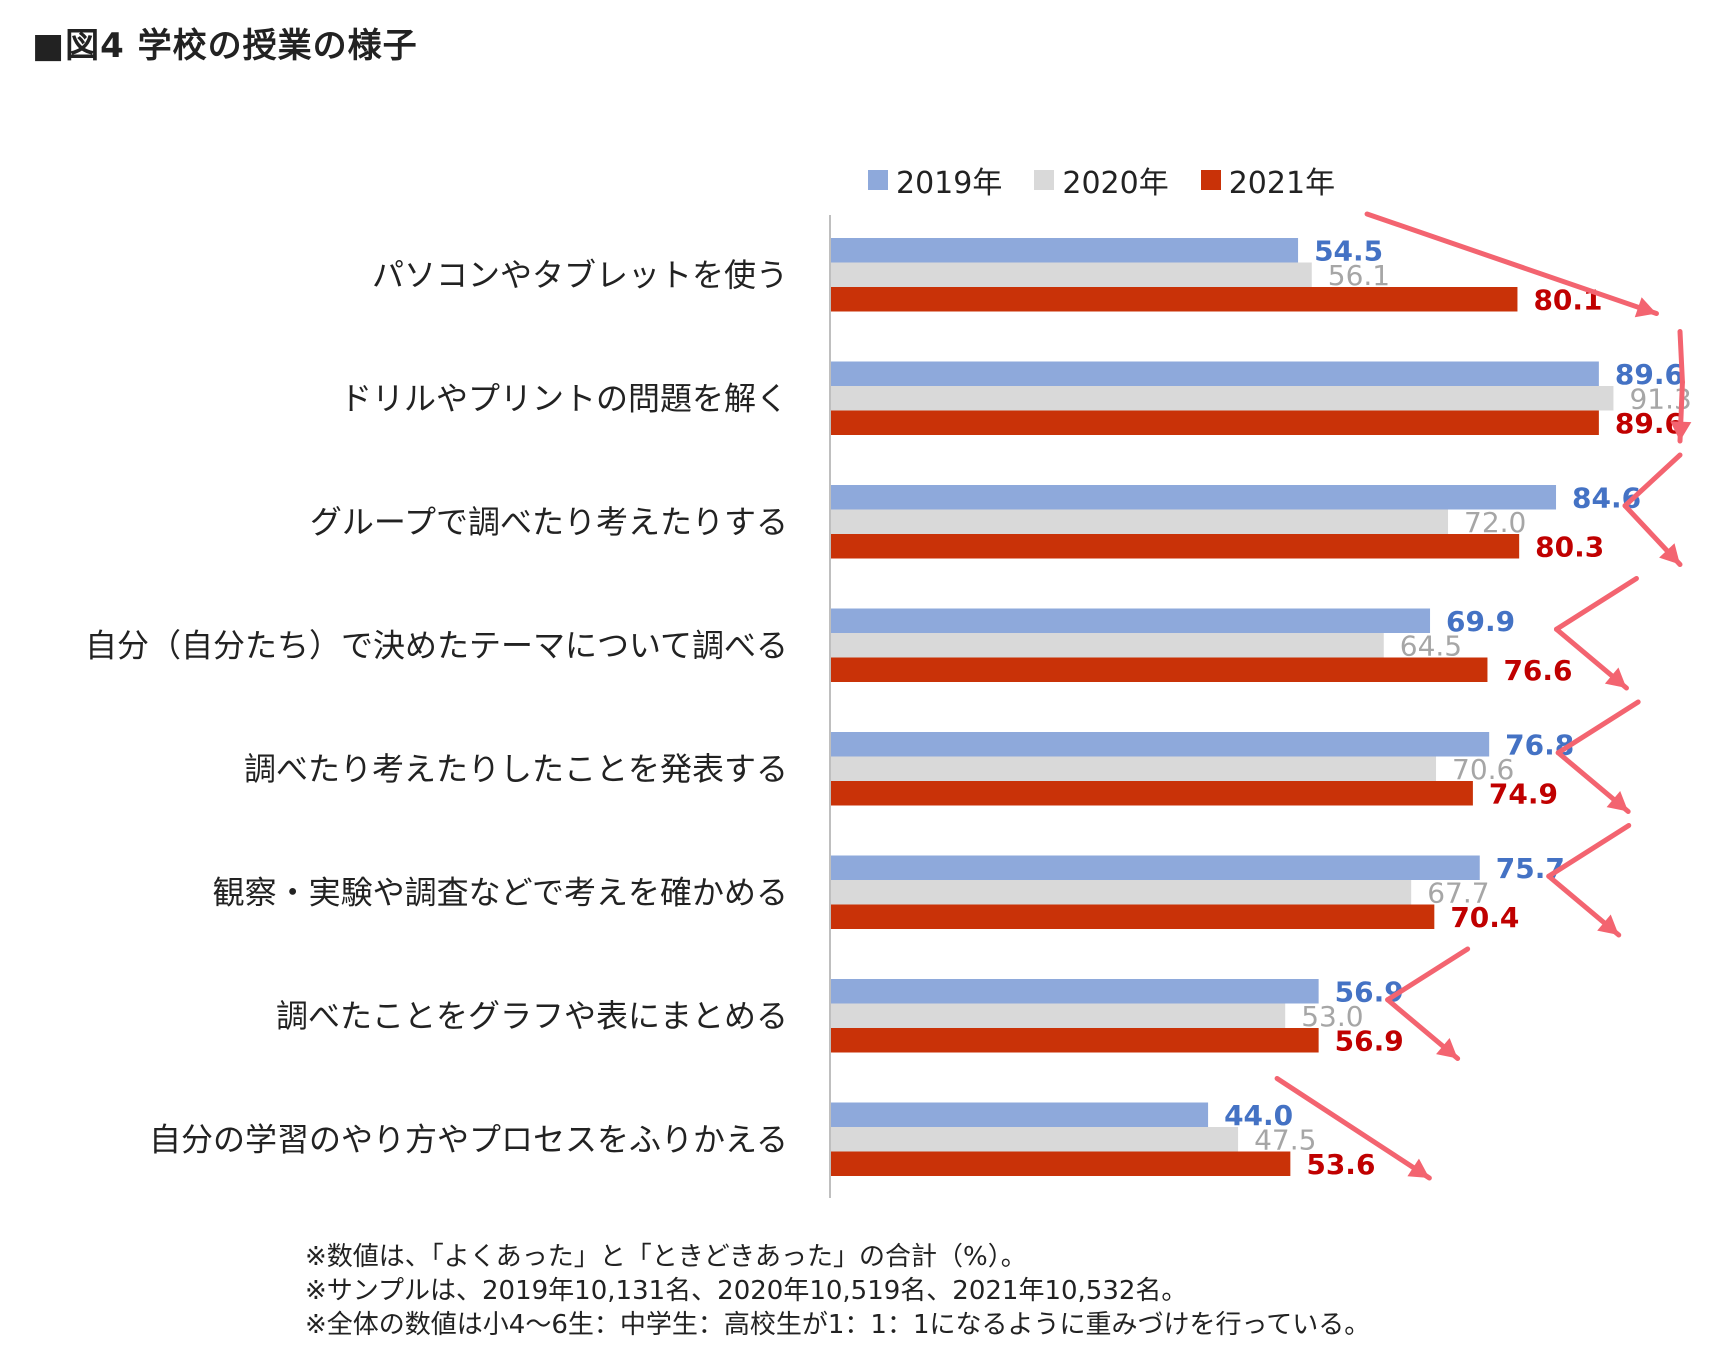 The height and width of the screenshot is (1350, 1709). What do you see at coordinates (1282, 183) in the screenshot?
I see `legend-label-2021: 2021年` at bounding box center [1282, 183].